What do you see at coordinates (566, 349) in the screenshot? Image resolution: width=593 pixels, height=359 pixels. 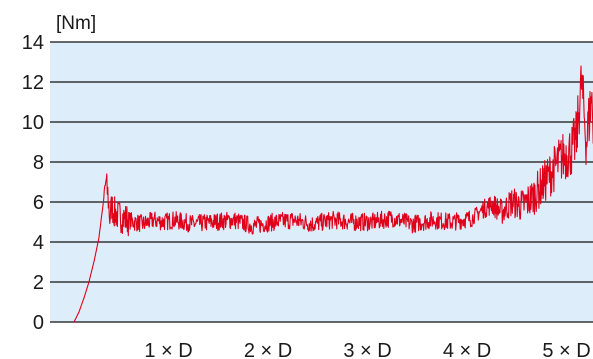 I see `x-tick-label-5: 5 × D` at bounding box center [566, 349].